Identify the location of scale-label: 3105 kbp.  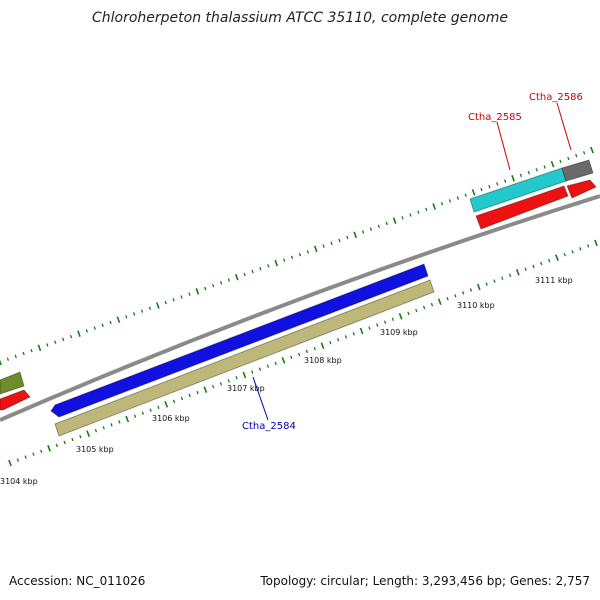
(95, 449).